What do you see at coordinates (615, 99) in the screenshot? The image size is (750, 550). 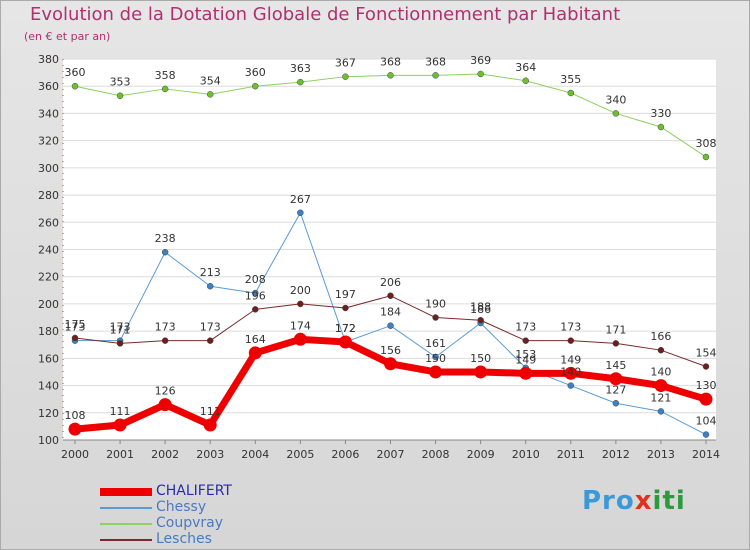 I see `data-label-coupvray: 340` at bounding box center [615, 99].